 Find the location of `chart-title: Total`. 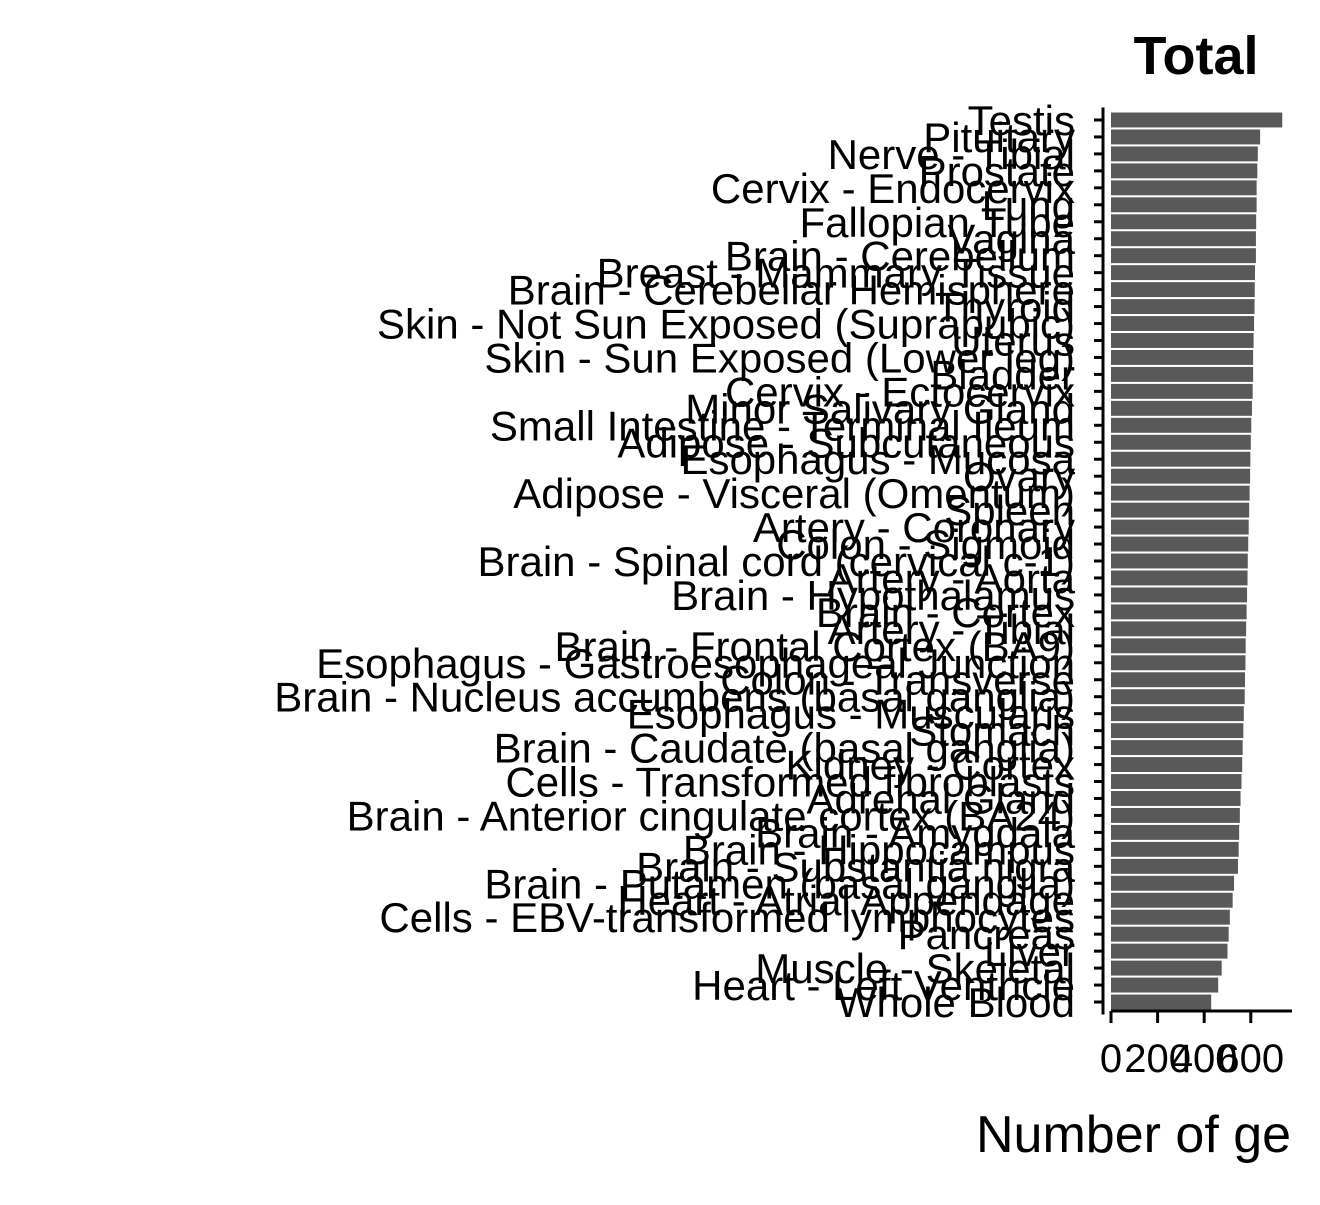

chart-title: Total is located at coordinates (1196, 56).